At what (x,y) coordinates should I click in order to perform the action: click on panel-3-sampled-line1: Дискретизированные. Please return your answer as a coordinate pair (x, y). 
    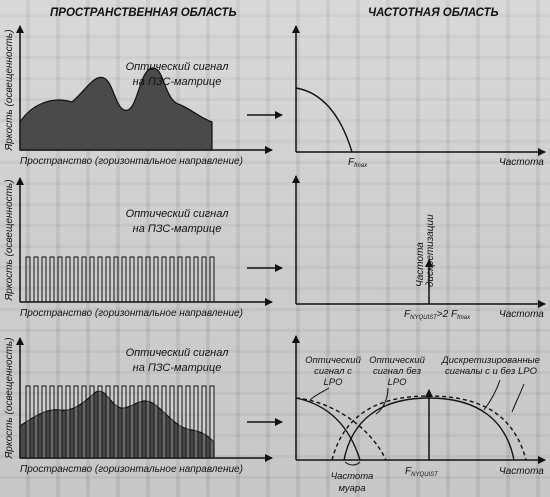
    Looking at the image, I should click on (490, 360).